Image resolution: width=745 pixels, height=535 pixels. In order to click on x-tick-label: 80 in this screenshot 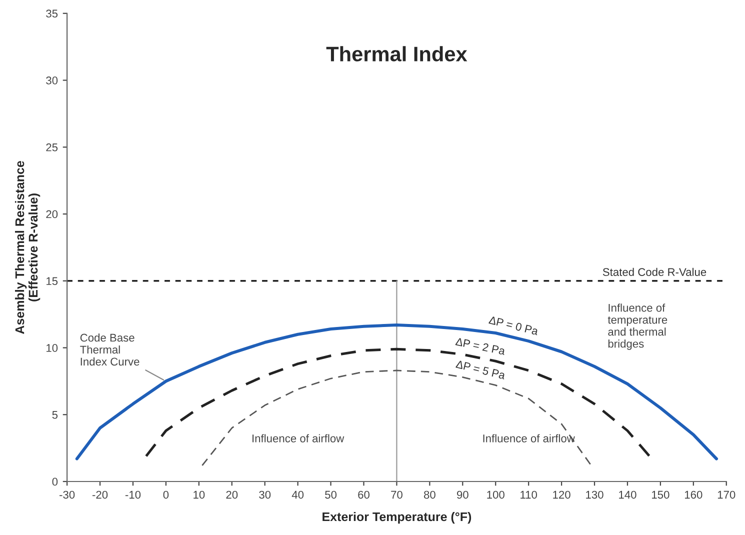, I will do `click(430, 494)`.